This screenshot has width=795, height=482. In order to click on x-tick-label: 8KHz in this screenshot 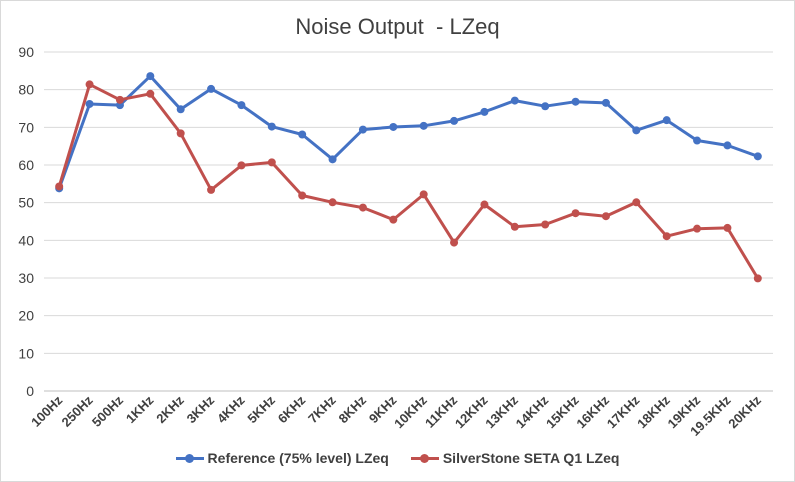, I will do `click(352, 409)`.